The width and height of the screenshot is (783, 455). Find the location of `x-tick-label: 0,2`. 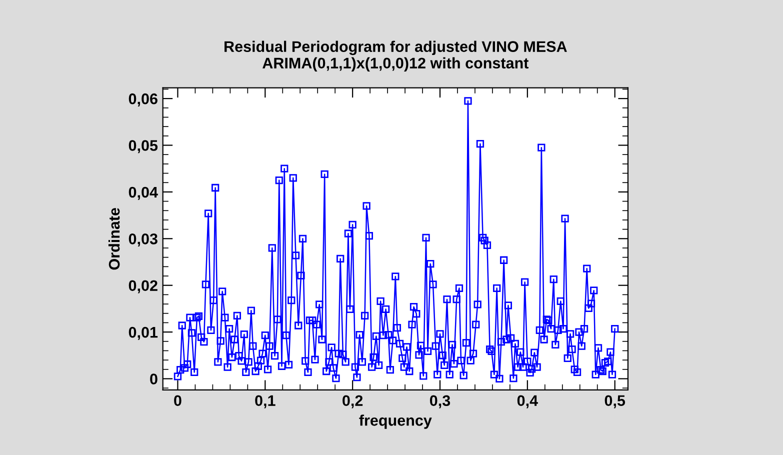

x-tick-label: 0,2 is located at coordinates (352, 401).